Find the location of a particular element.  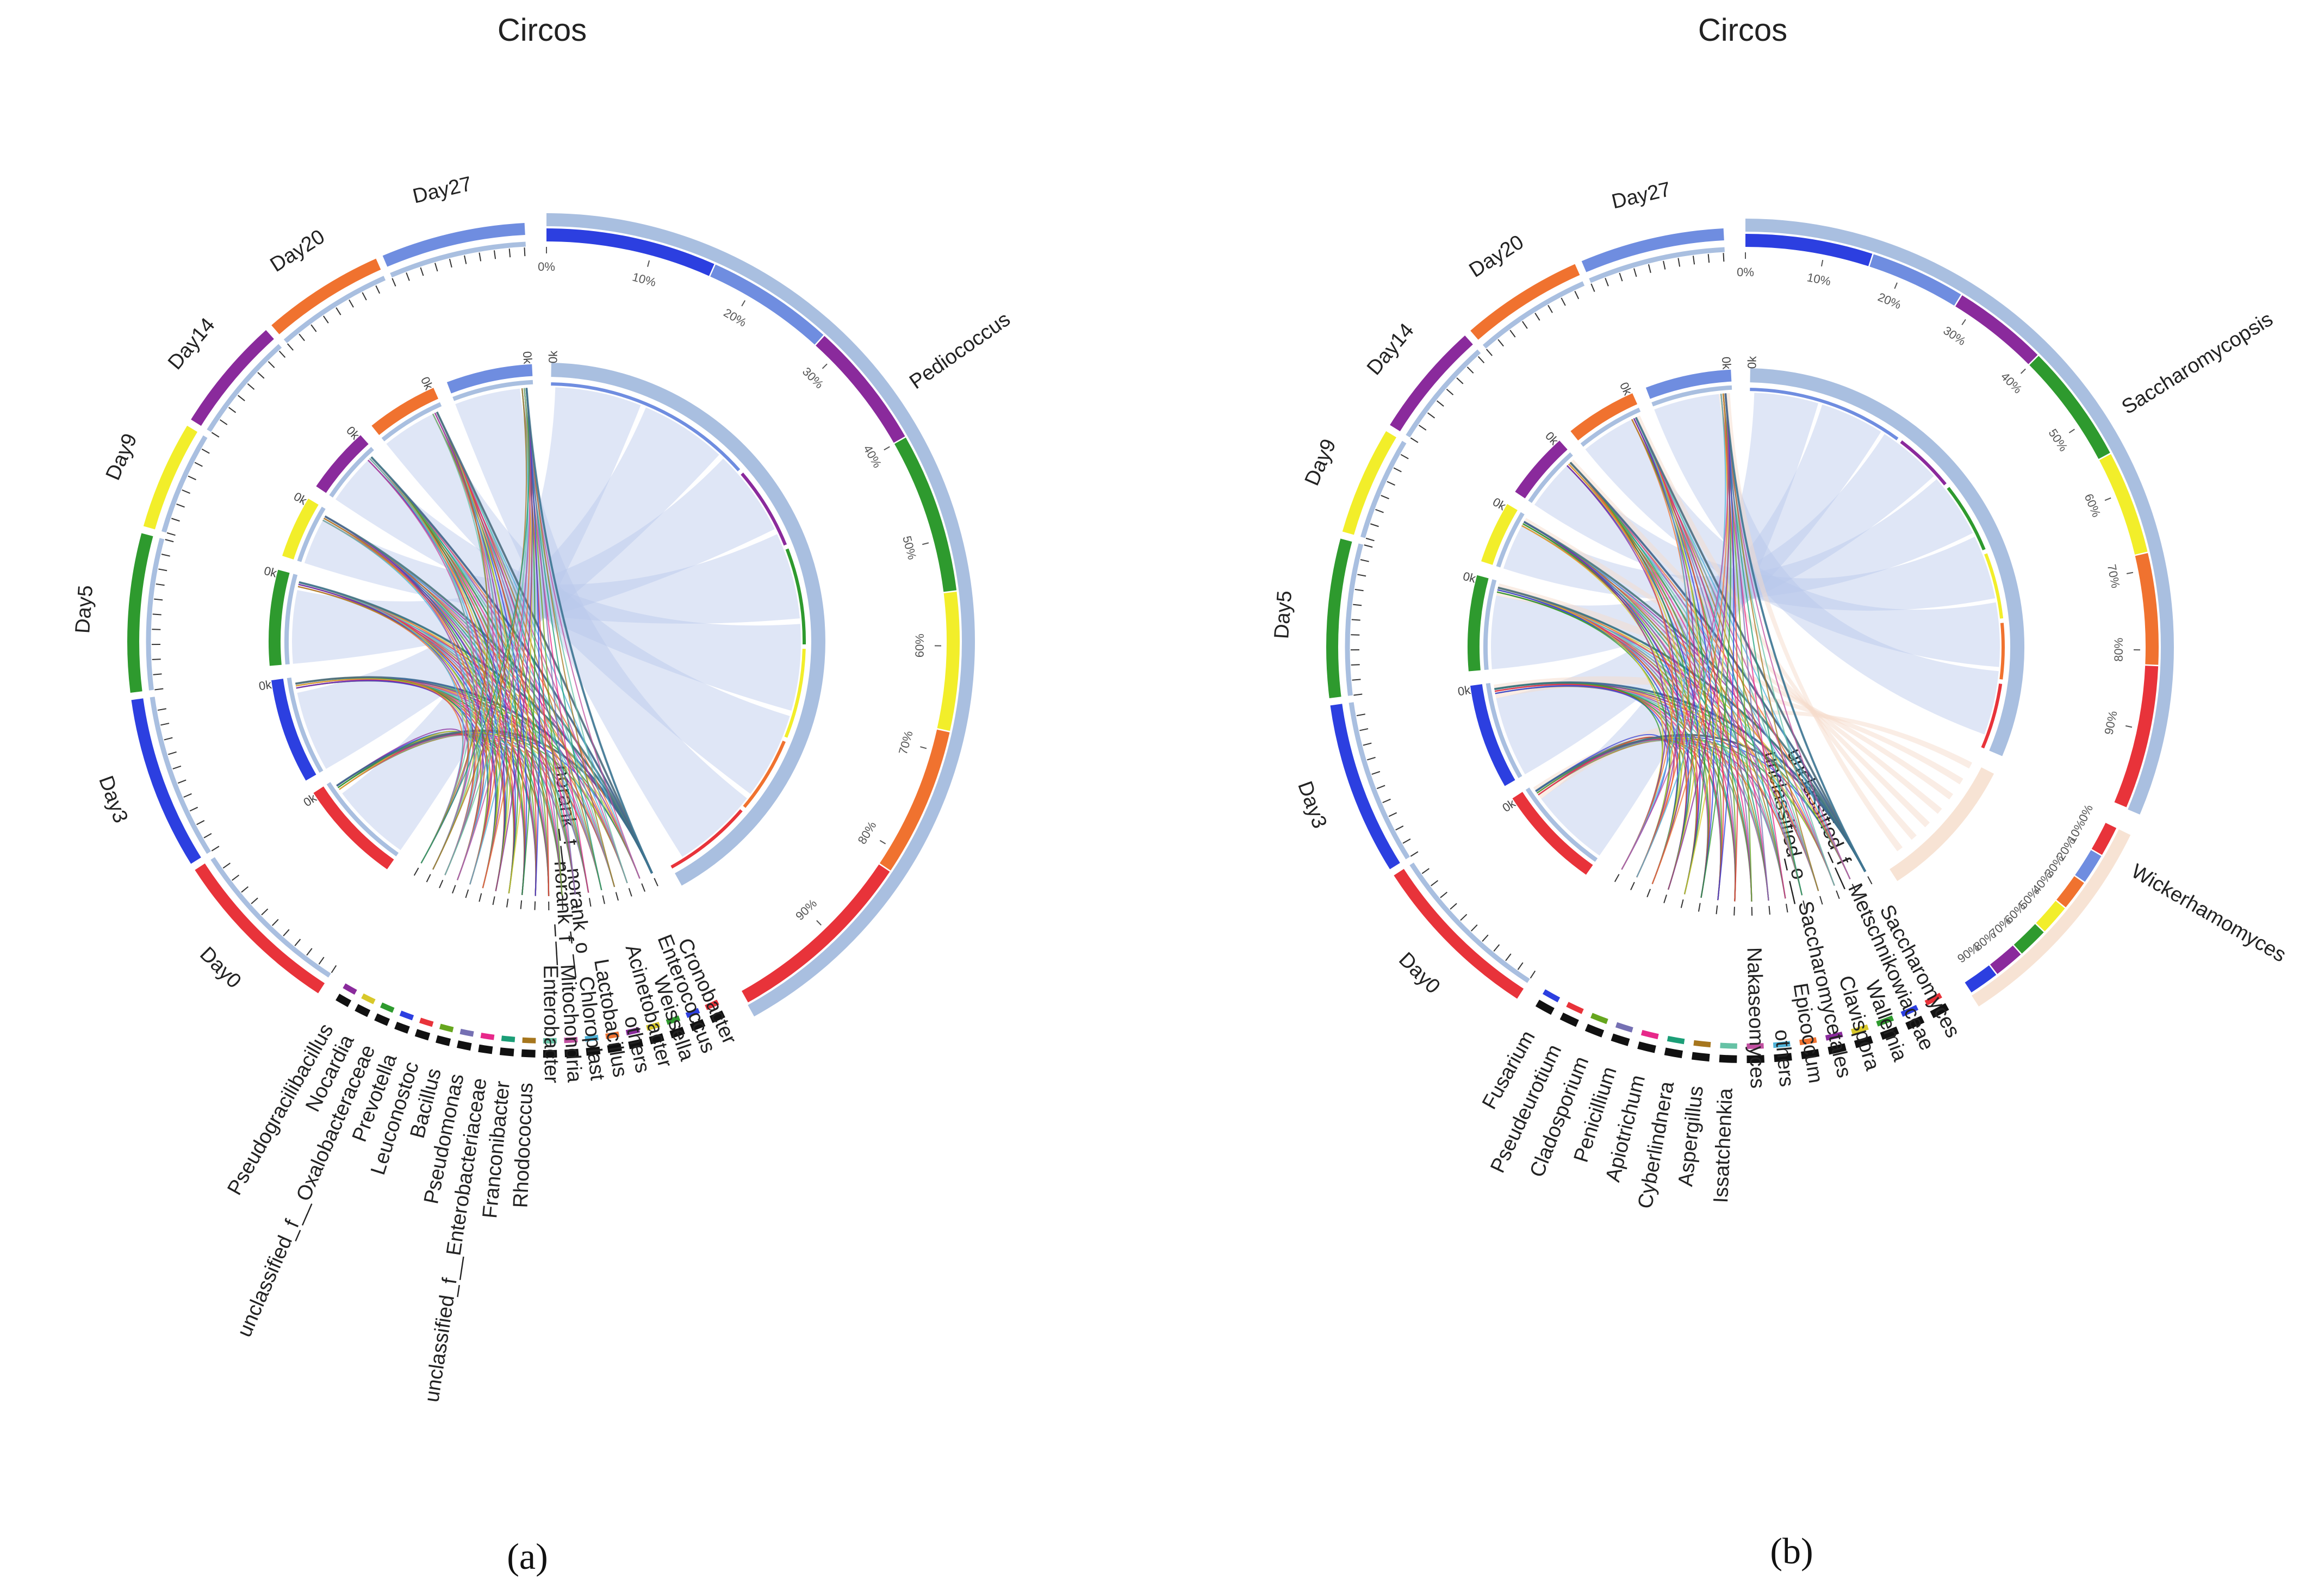

sample-label-day14: Day14 is located at coordinates (1391, 349).